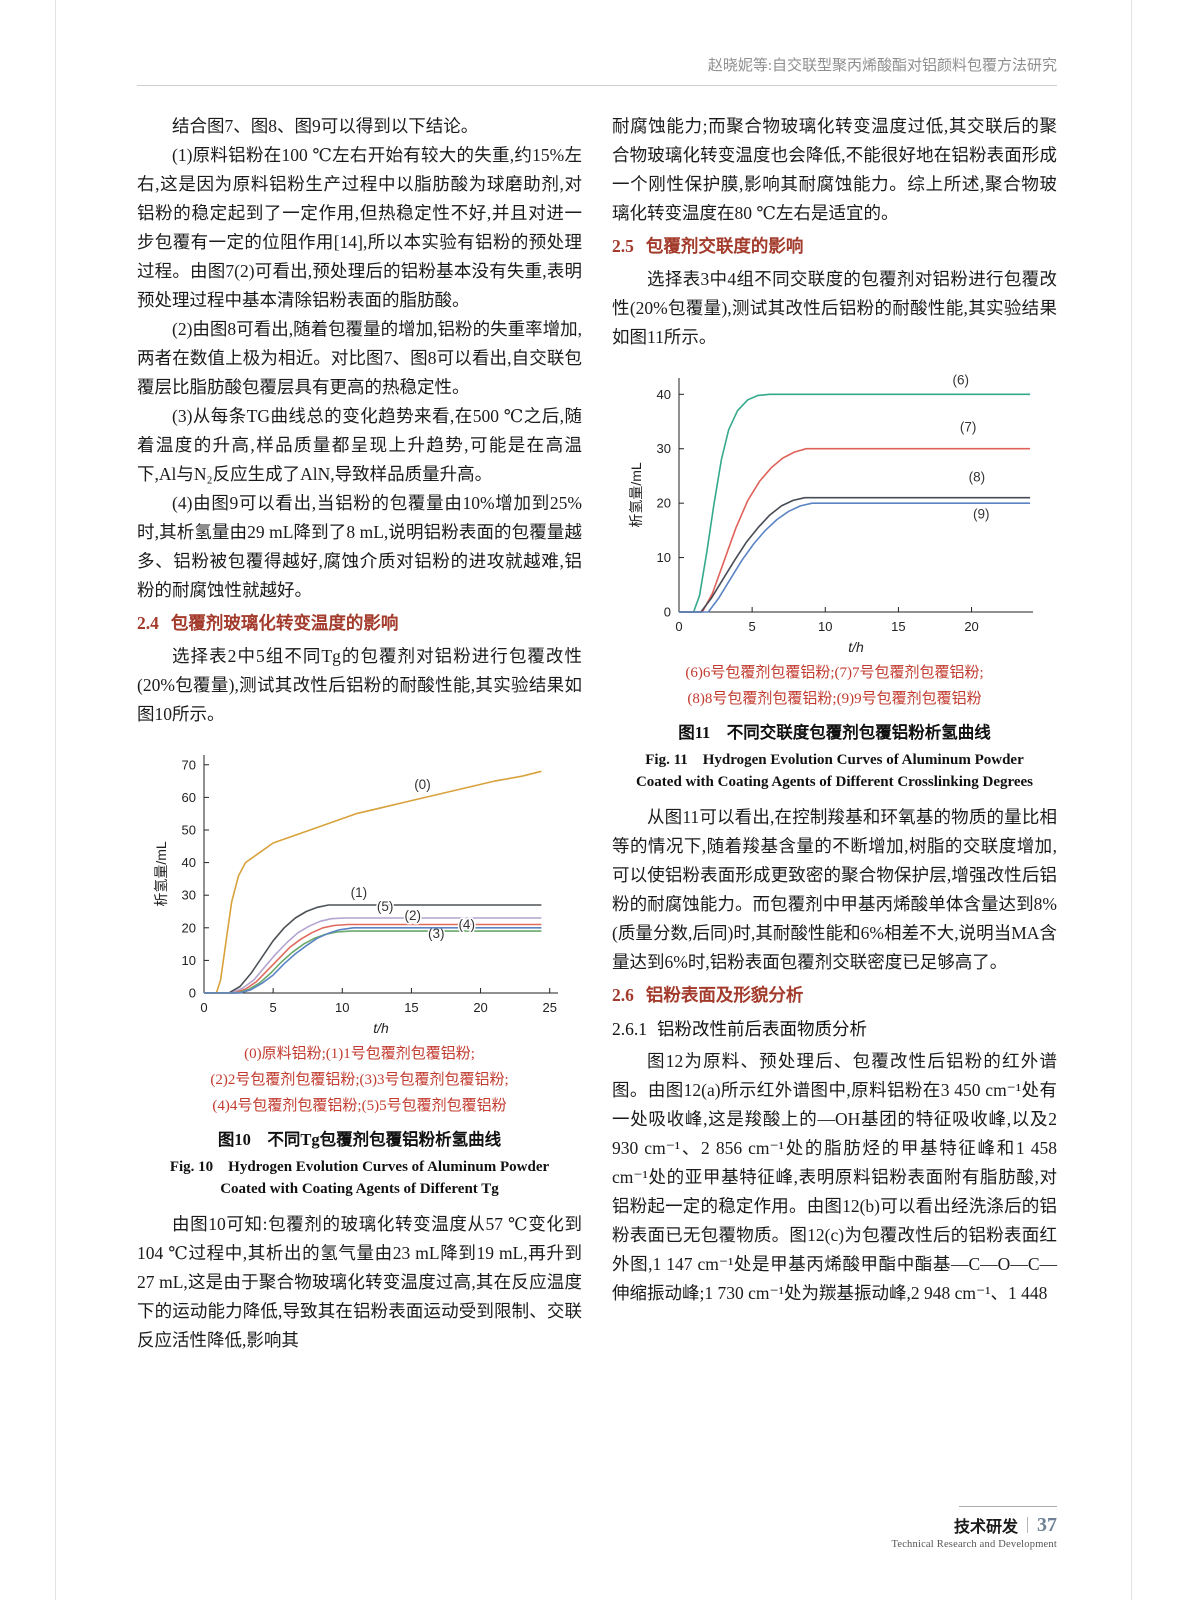 This screenshot has width=1187, height=1600. Describe the element at coordinates (724, 246) in the screenshot. I see `section-title: 包覆剂交联度的影响` at that location.